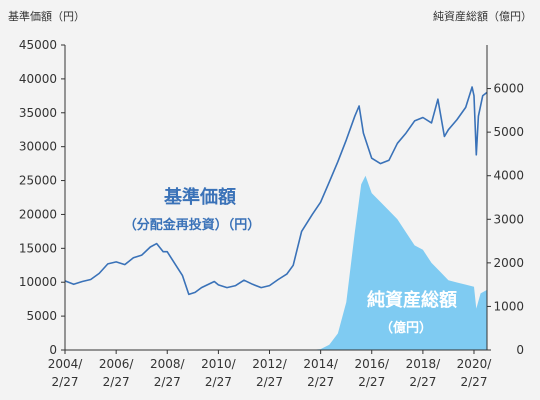 This screenshot has width=540, height=400. I want to click on x-axis-tick-label: 2016/, so click(372, 364).